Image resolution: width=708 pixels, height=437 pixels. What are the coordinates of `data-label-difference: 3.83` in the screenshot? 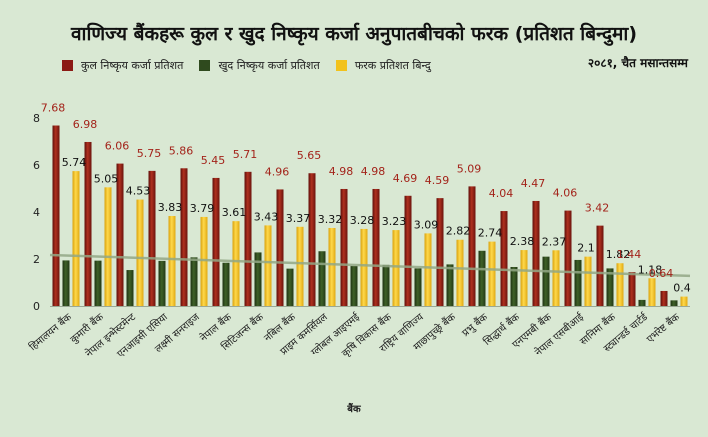 It's located at (170, 207).